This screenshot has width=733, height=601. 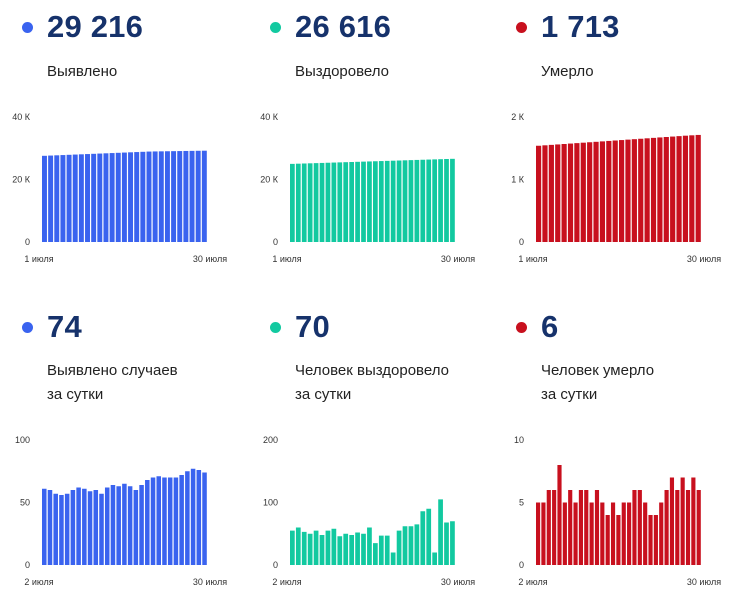 I want to click on chart-daily-recovered: 0 100 200 2 июля 30 июля, so click(x=369, y=511).